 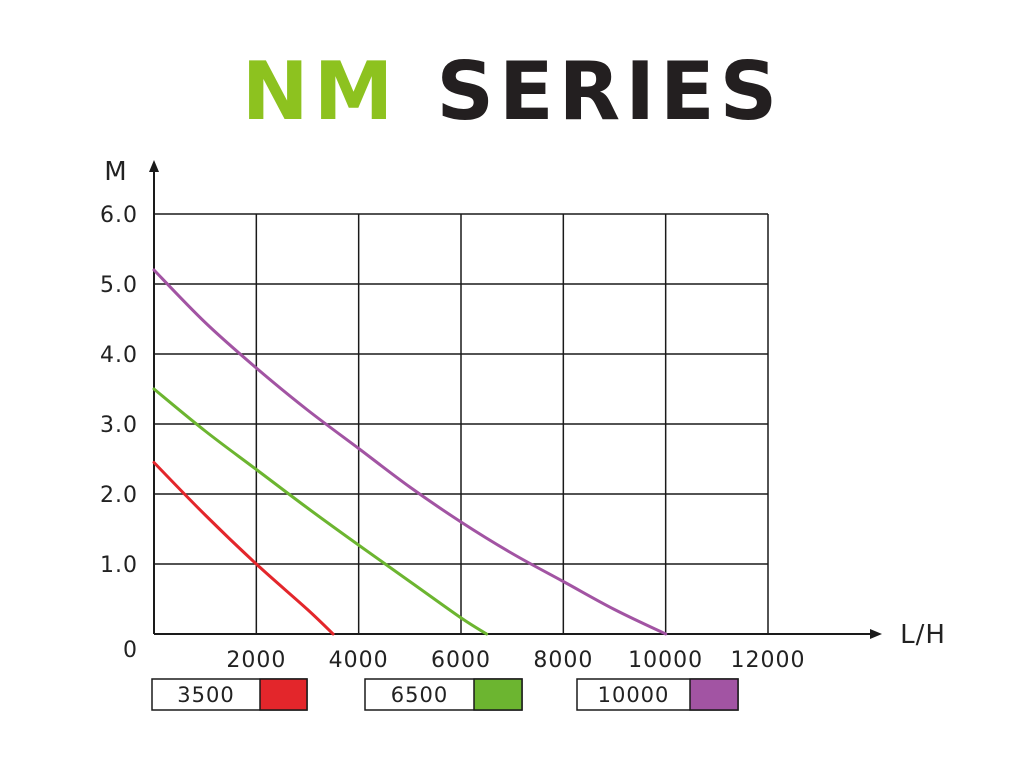 What do you see at coordinates (205, 695) in the screenshot?
I see `legend-label: 3500` at bounding box center [205, 695].